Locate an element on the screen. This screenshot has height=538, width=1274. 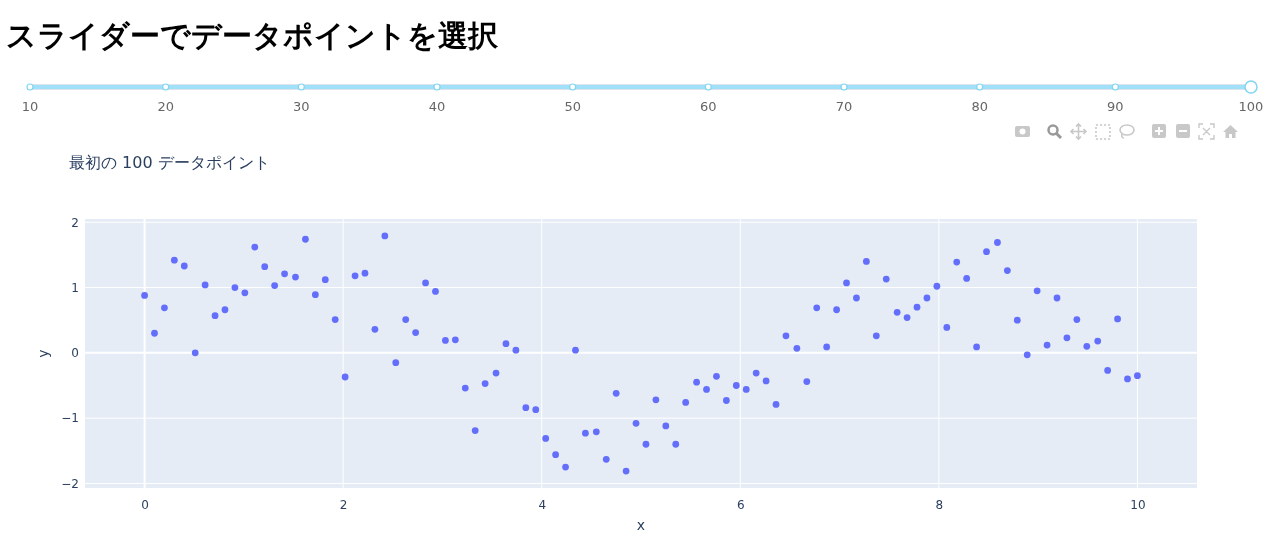
text: 100 is located at coordinates (1251, 106).